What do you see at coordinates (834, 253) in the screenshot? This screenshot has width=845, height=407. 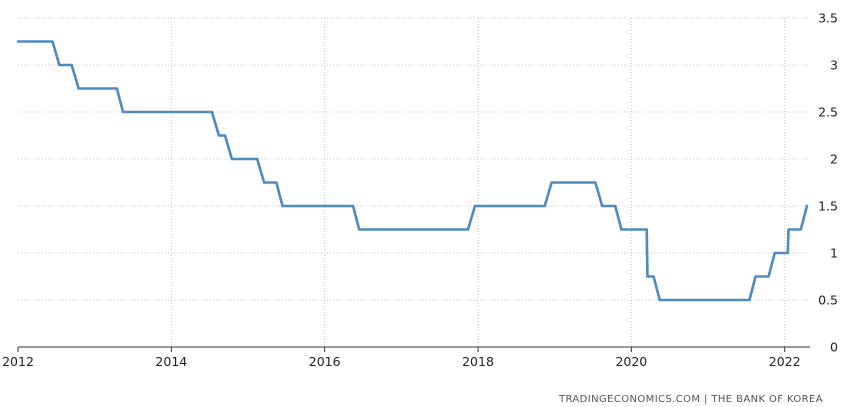 I see `y-tick-label: 1` at bounding box center [834, 253].